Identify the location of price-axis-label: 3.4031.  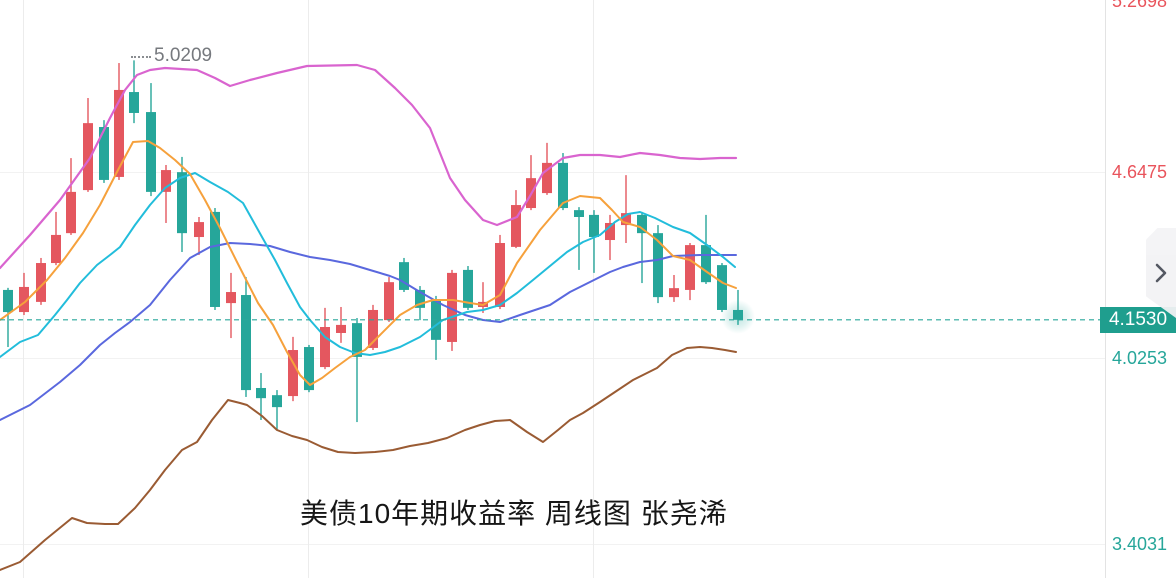
(1140, 544).